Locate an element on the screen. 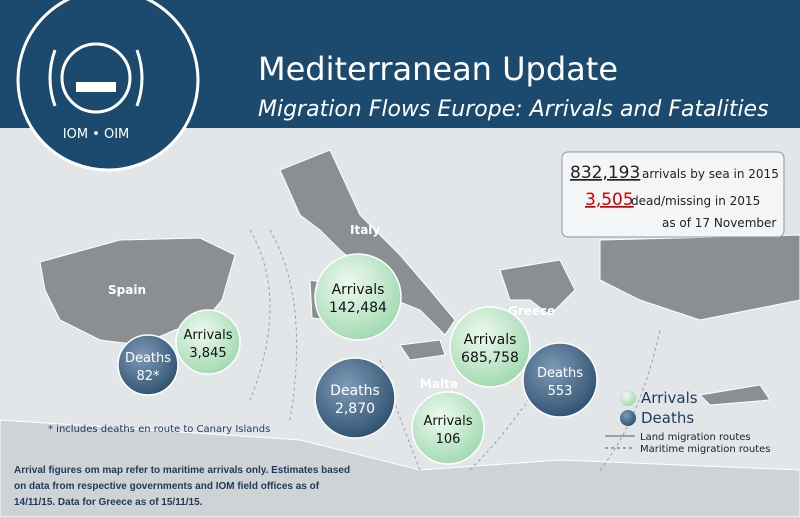 The height and width of the screenshot is (517, 800). logo-figures is located at coordinates (96, 87).